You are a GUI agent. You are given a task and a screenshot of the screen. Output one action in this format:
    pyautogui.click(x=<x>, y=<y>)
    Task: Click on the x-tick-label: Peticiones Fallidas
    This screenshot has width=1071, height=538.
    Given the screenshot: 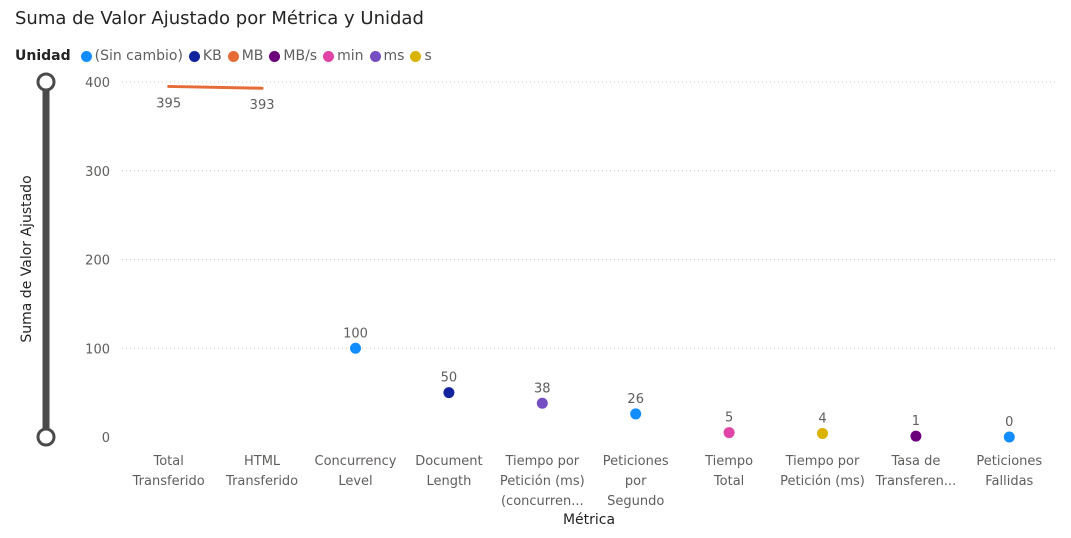 What is the action you would take?
    pyautogui.click(x=1009, y=471)
    